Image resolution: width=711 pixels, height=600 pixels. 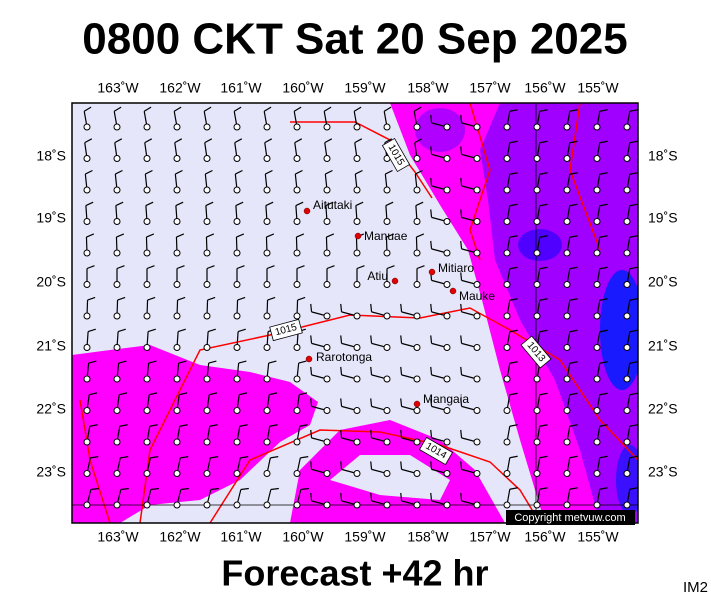 I want to click on image-code: IM2, so click(x=695, y=587).